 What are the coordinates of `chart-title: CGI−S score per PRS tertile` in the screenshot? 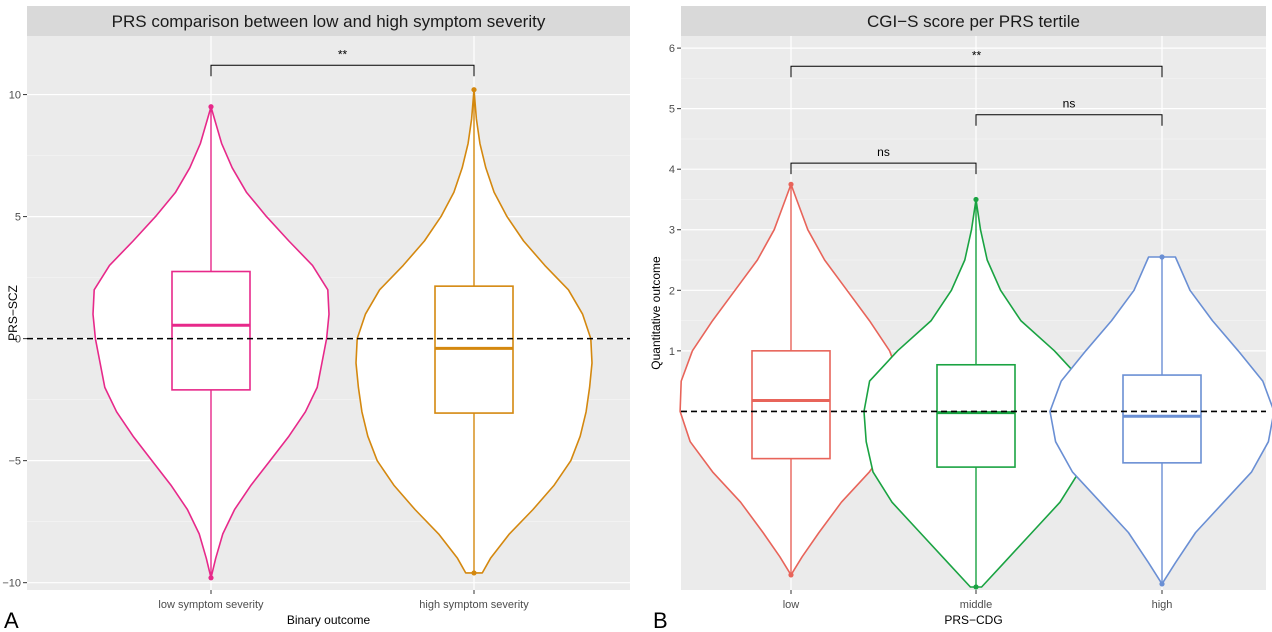 It's located at (973, 21).